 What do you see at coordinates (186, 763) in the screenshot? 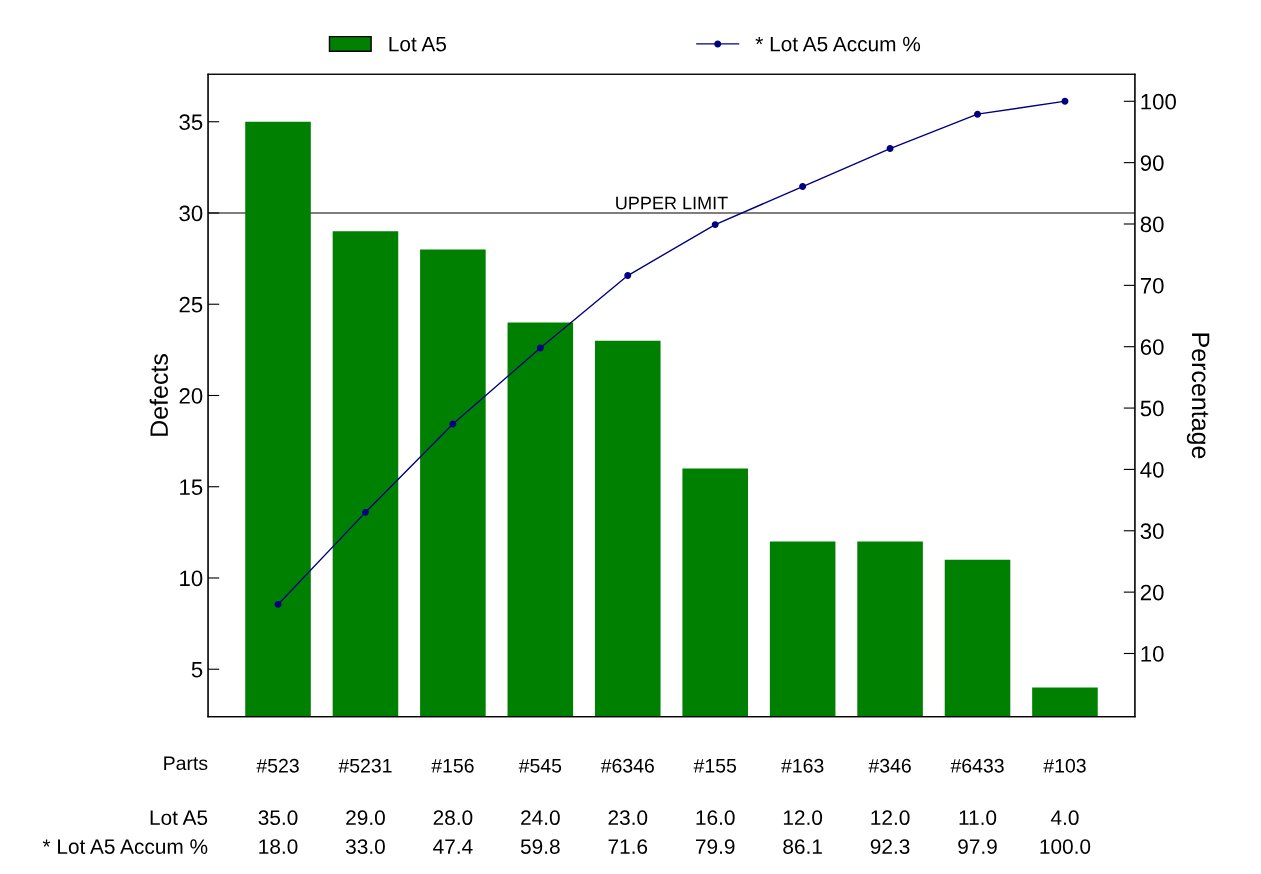
I see `x-axis-title: Parts` at bounding box center [186, 763].